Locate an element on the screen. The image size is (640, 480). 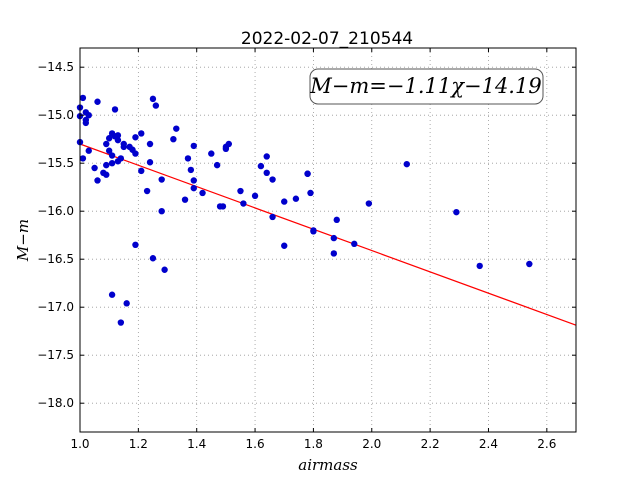
y-tick-label: −17.0 is located at coordinates (55, 307).